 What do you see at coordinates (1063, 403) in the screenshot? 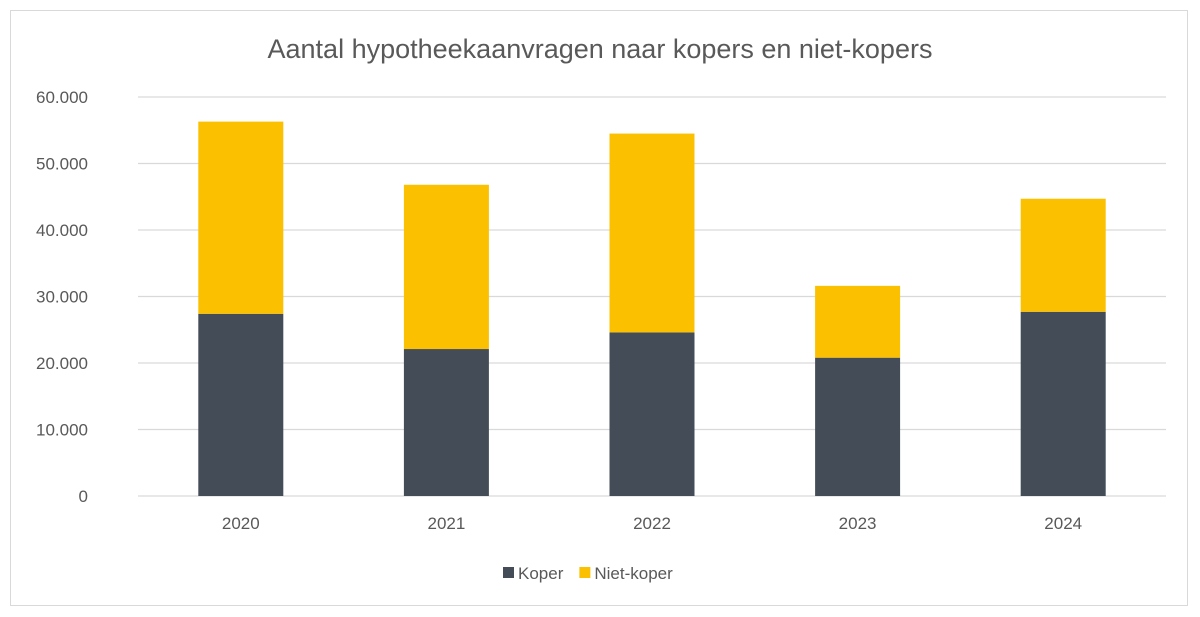
I see `bar-koper-2024` at bounding box center [1063, 403].